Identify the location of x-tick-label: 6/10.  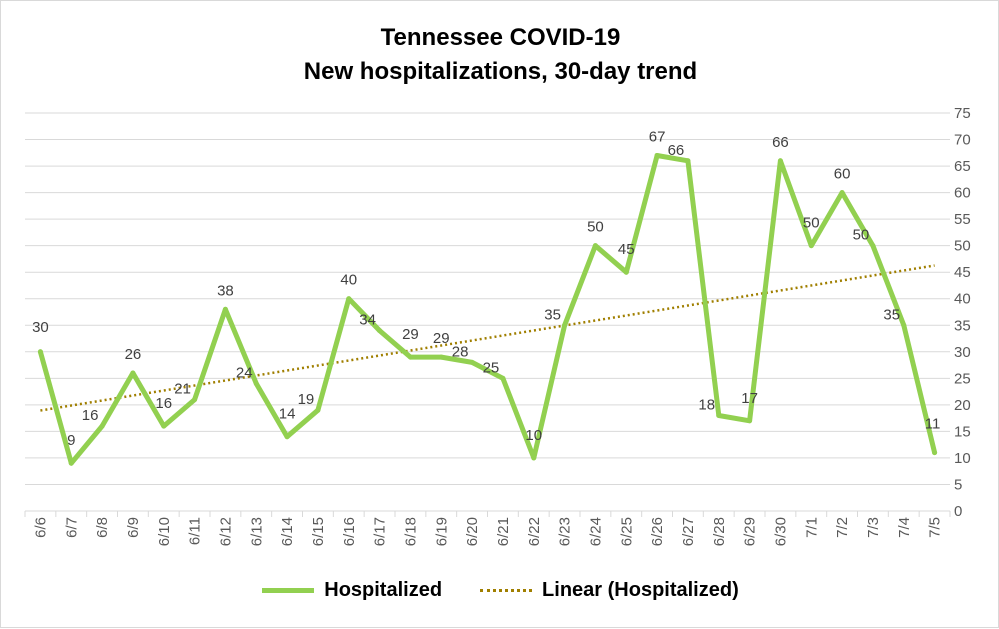
(164, 531).